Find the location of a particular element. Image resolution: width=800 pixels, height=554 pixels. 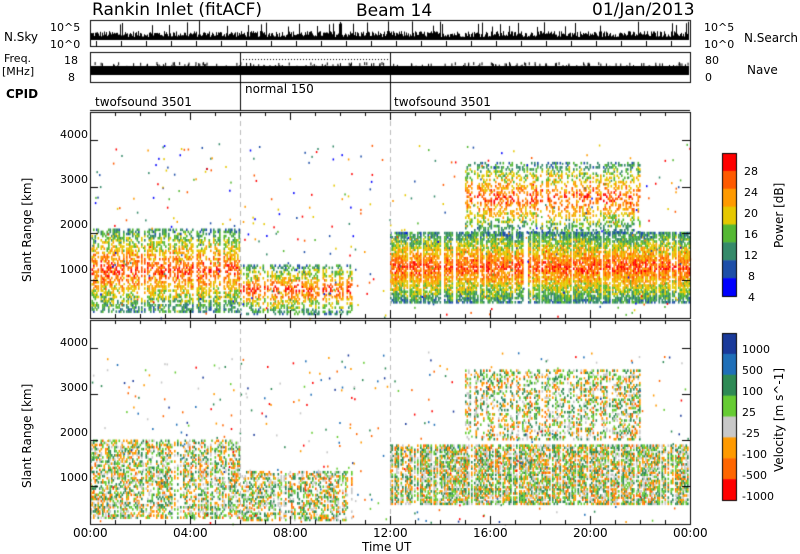

power-ytick-4000: 4000 is located at coordinates (74, 134).